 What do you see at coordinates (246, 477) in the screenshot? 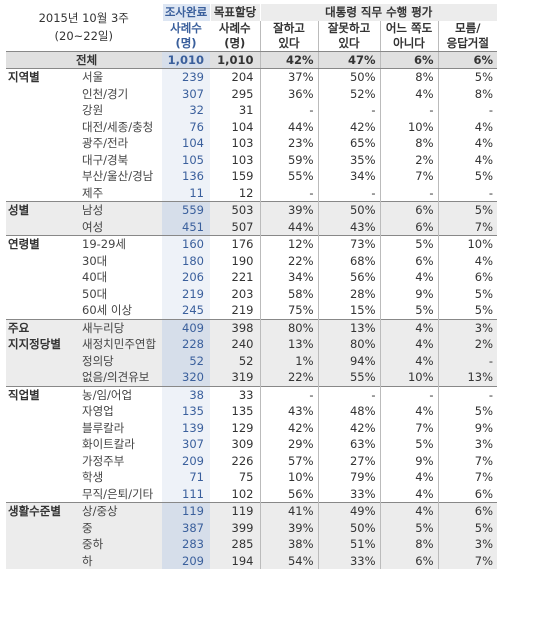
I see `target-count: 75` at bounding box center [246, 477].